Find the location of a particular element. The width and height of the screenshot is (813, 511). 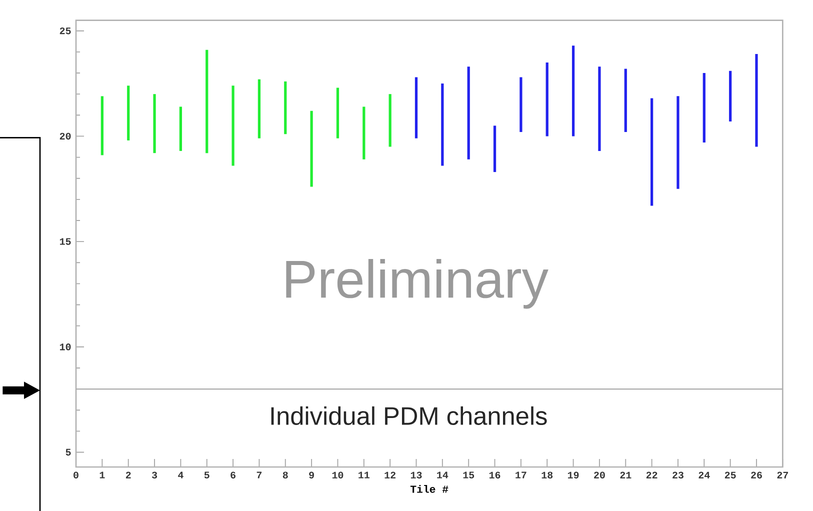

x-tick-label: 5 is located at coordinates (207, 475).